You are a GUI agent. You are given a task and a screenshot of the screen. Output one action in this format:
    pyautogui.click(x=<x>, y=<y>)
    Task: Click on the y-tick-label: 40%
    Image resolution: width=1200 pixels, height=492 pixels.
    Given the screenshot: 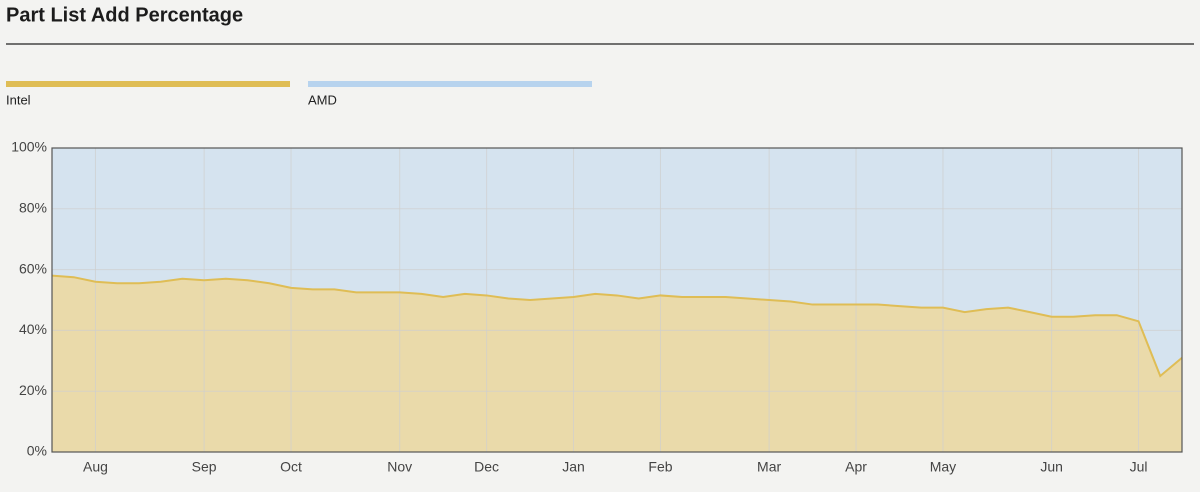 What is the action you would take?
    pyautogui.click(x=33, y=329)
    